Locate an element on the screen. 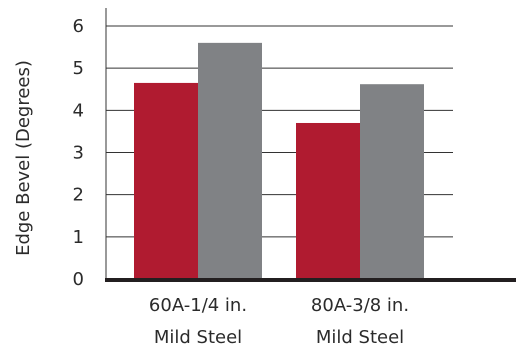  y-tick-label: 5 is located at coordinates (78, 68).